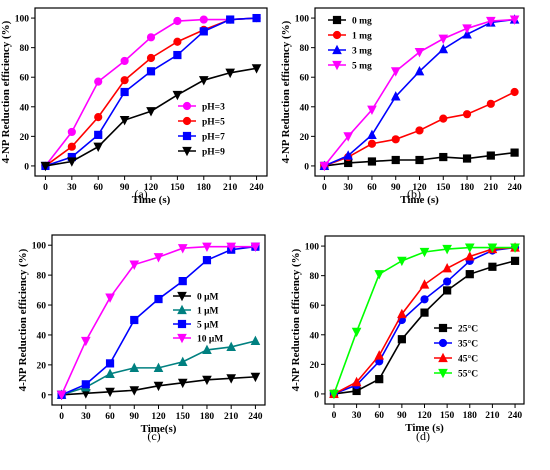  What do you see at coordinates (424, 428) in the screenshot?
I see `x-axis-title: Time (s)` at bounding box center [424, 428].